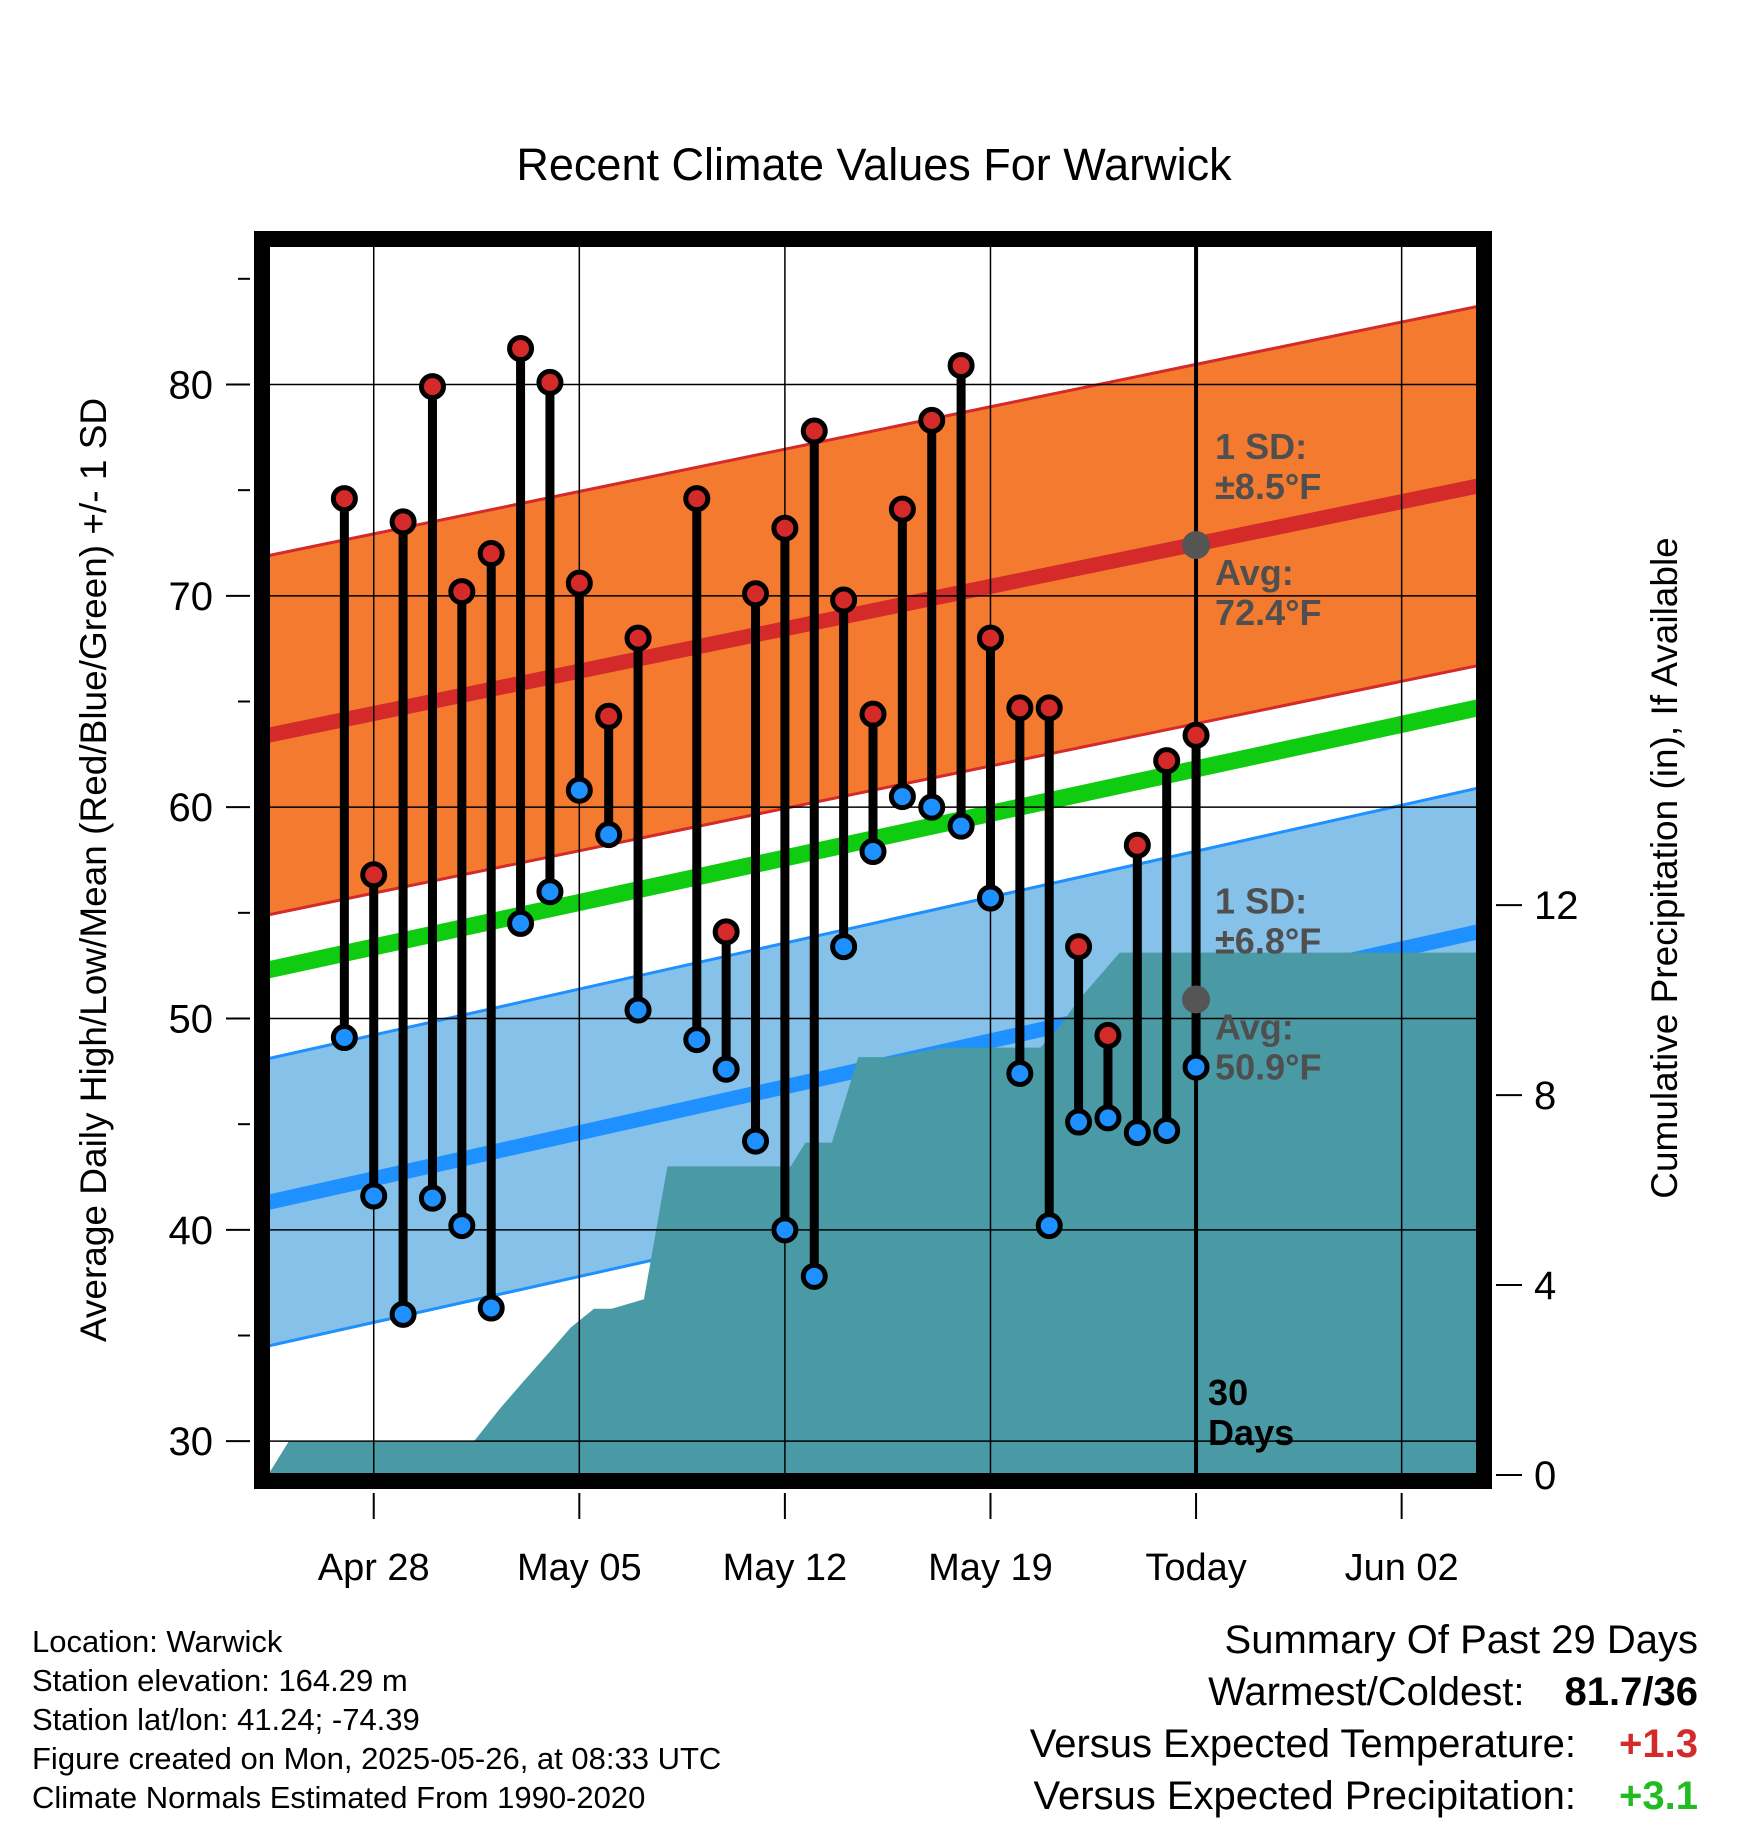 Image resolution: width=1748 pixels, height=1828 pixels. I want to click on today-days-label-0: 30, so click(1228, 1392).